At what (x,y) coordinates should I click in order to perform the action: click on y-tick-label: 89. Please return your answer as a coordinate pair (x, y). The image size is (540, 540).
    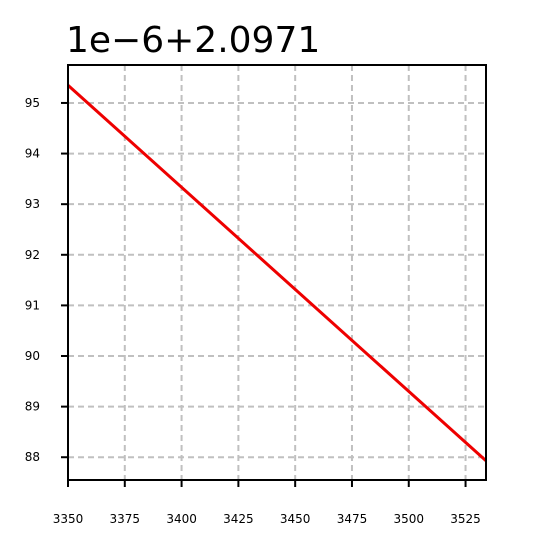
    Looking at the image, I should click on (32, 407).